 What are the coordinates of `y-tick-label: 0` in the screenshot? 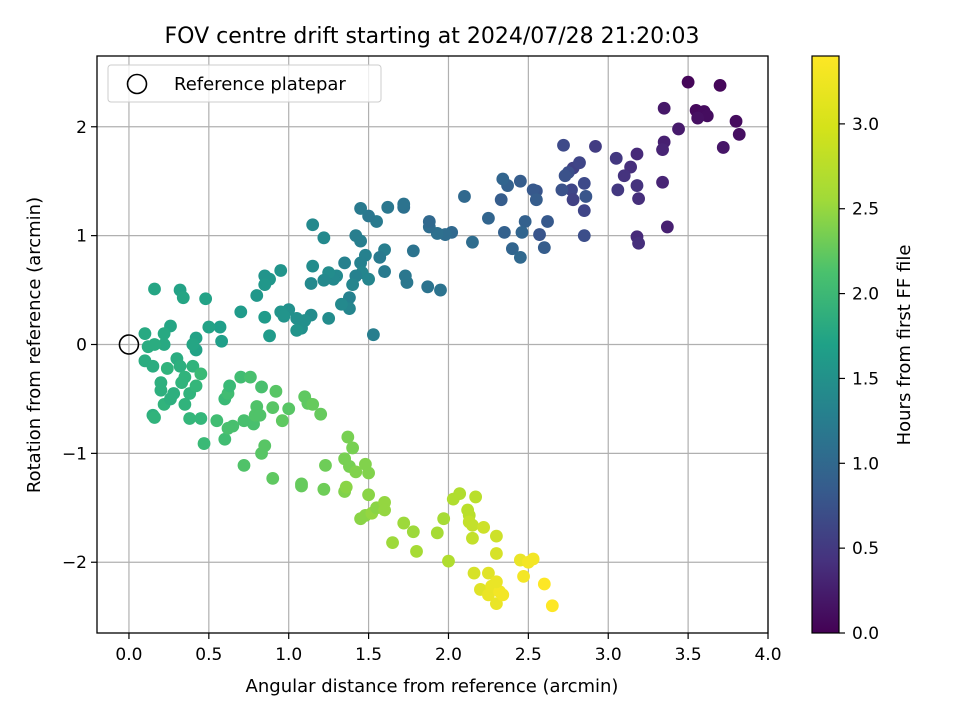 It's located at (81, 346).